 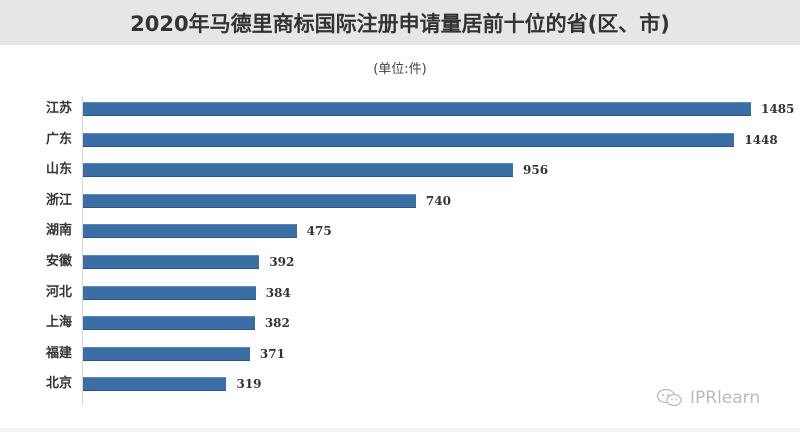 I want to click on bar-row: 福建 371, so click(x=400, y=354).